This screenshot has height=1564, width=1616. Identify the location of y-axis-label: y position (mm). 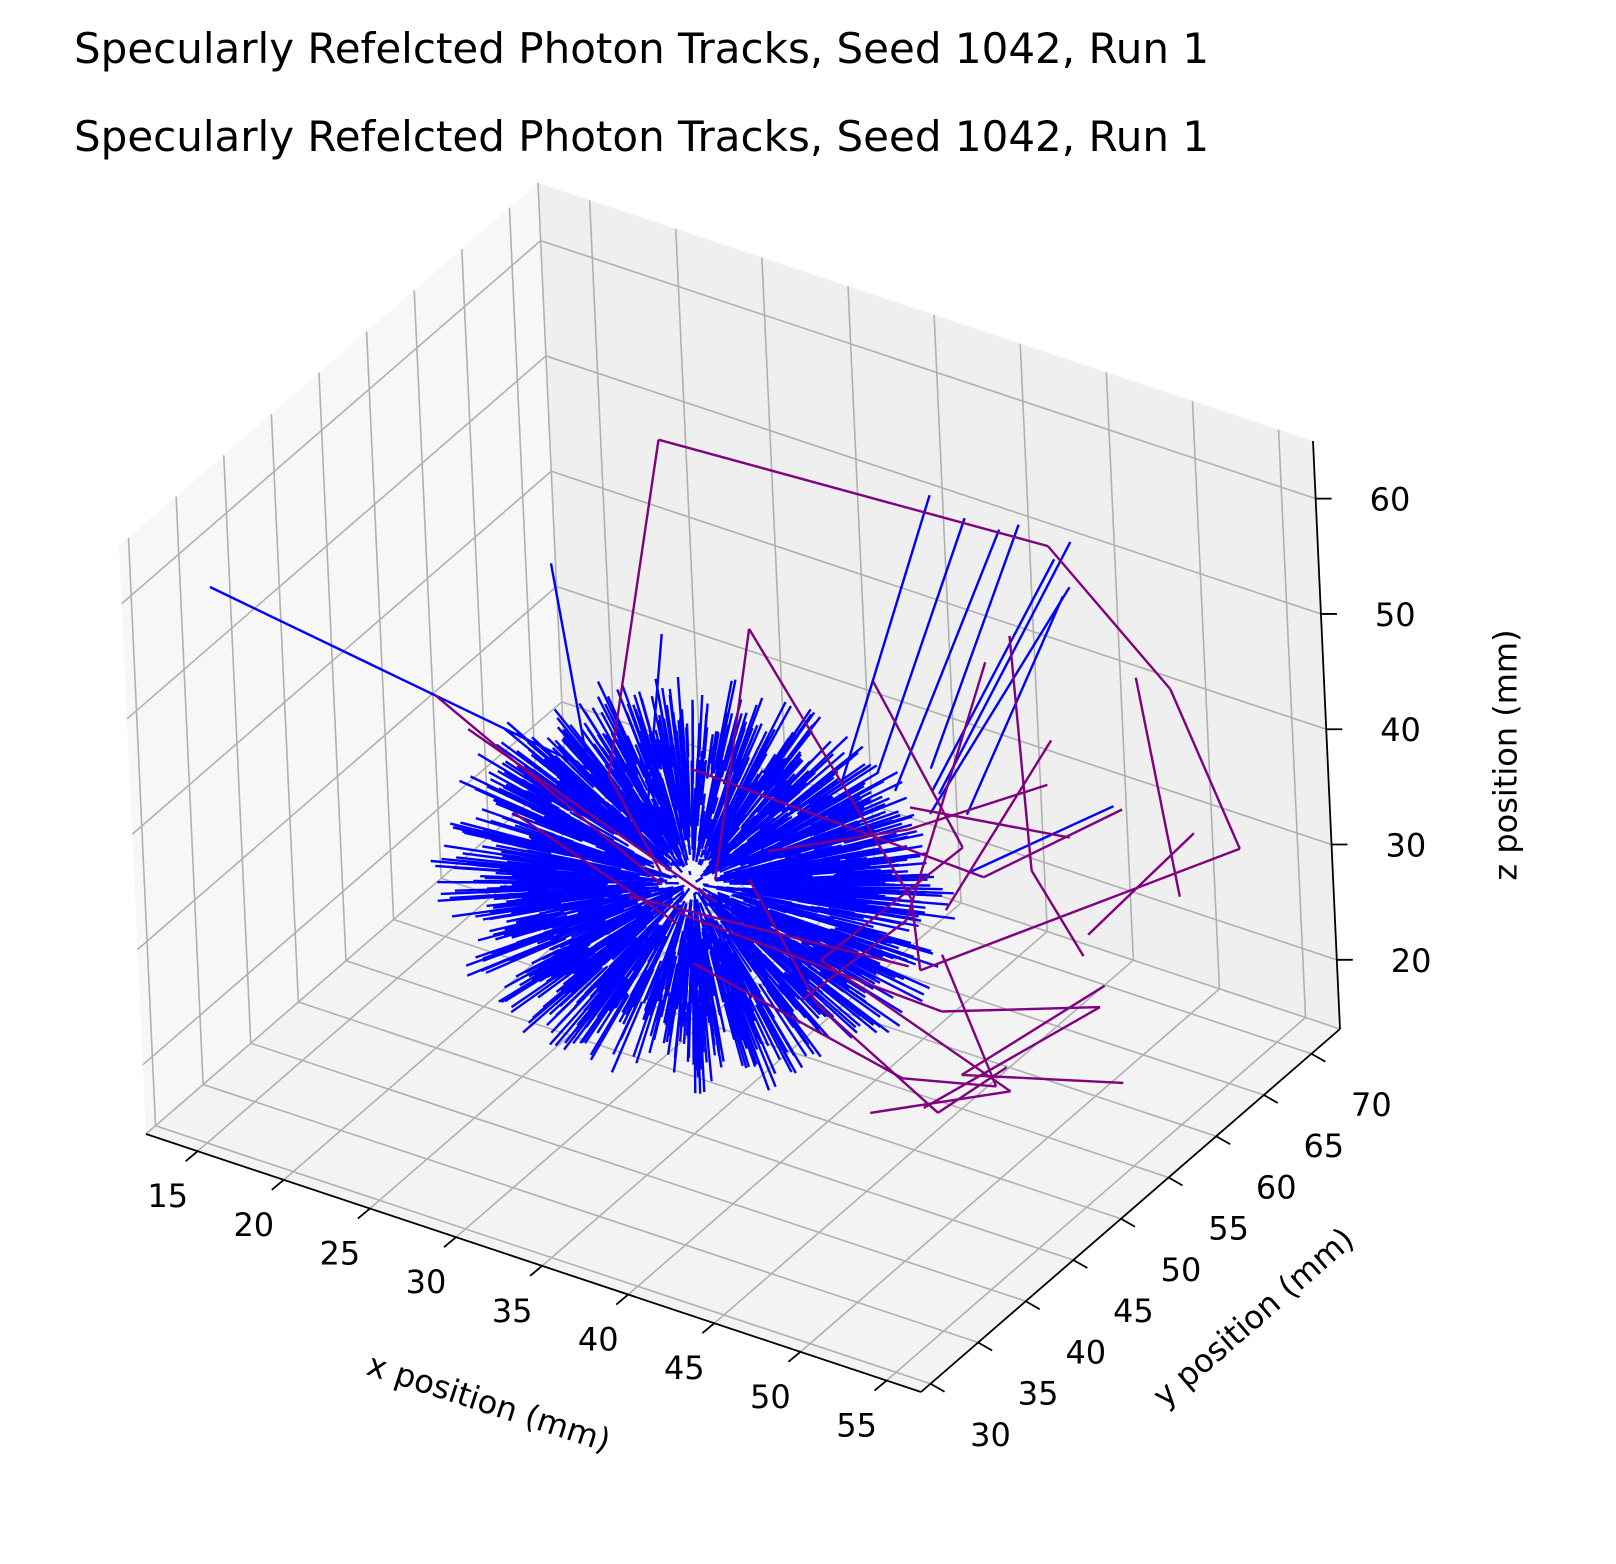
(1253, 1317).